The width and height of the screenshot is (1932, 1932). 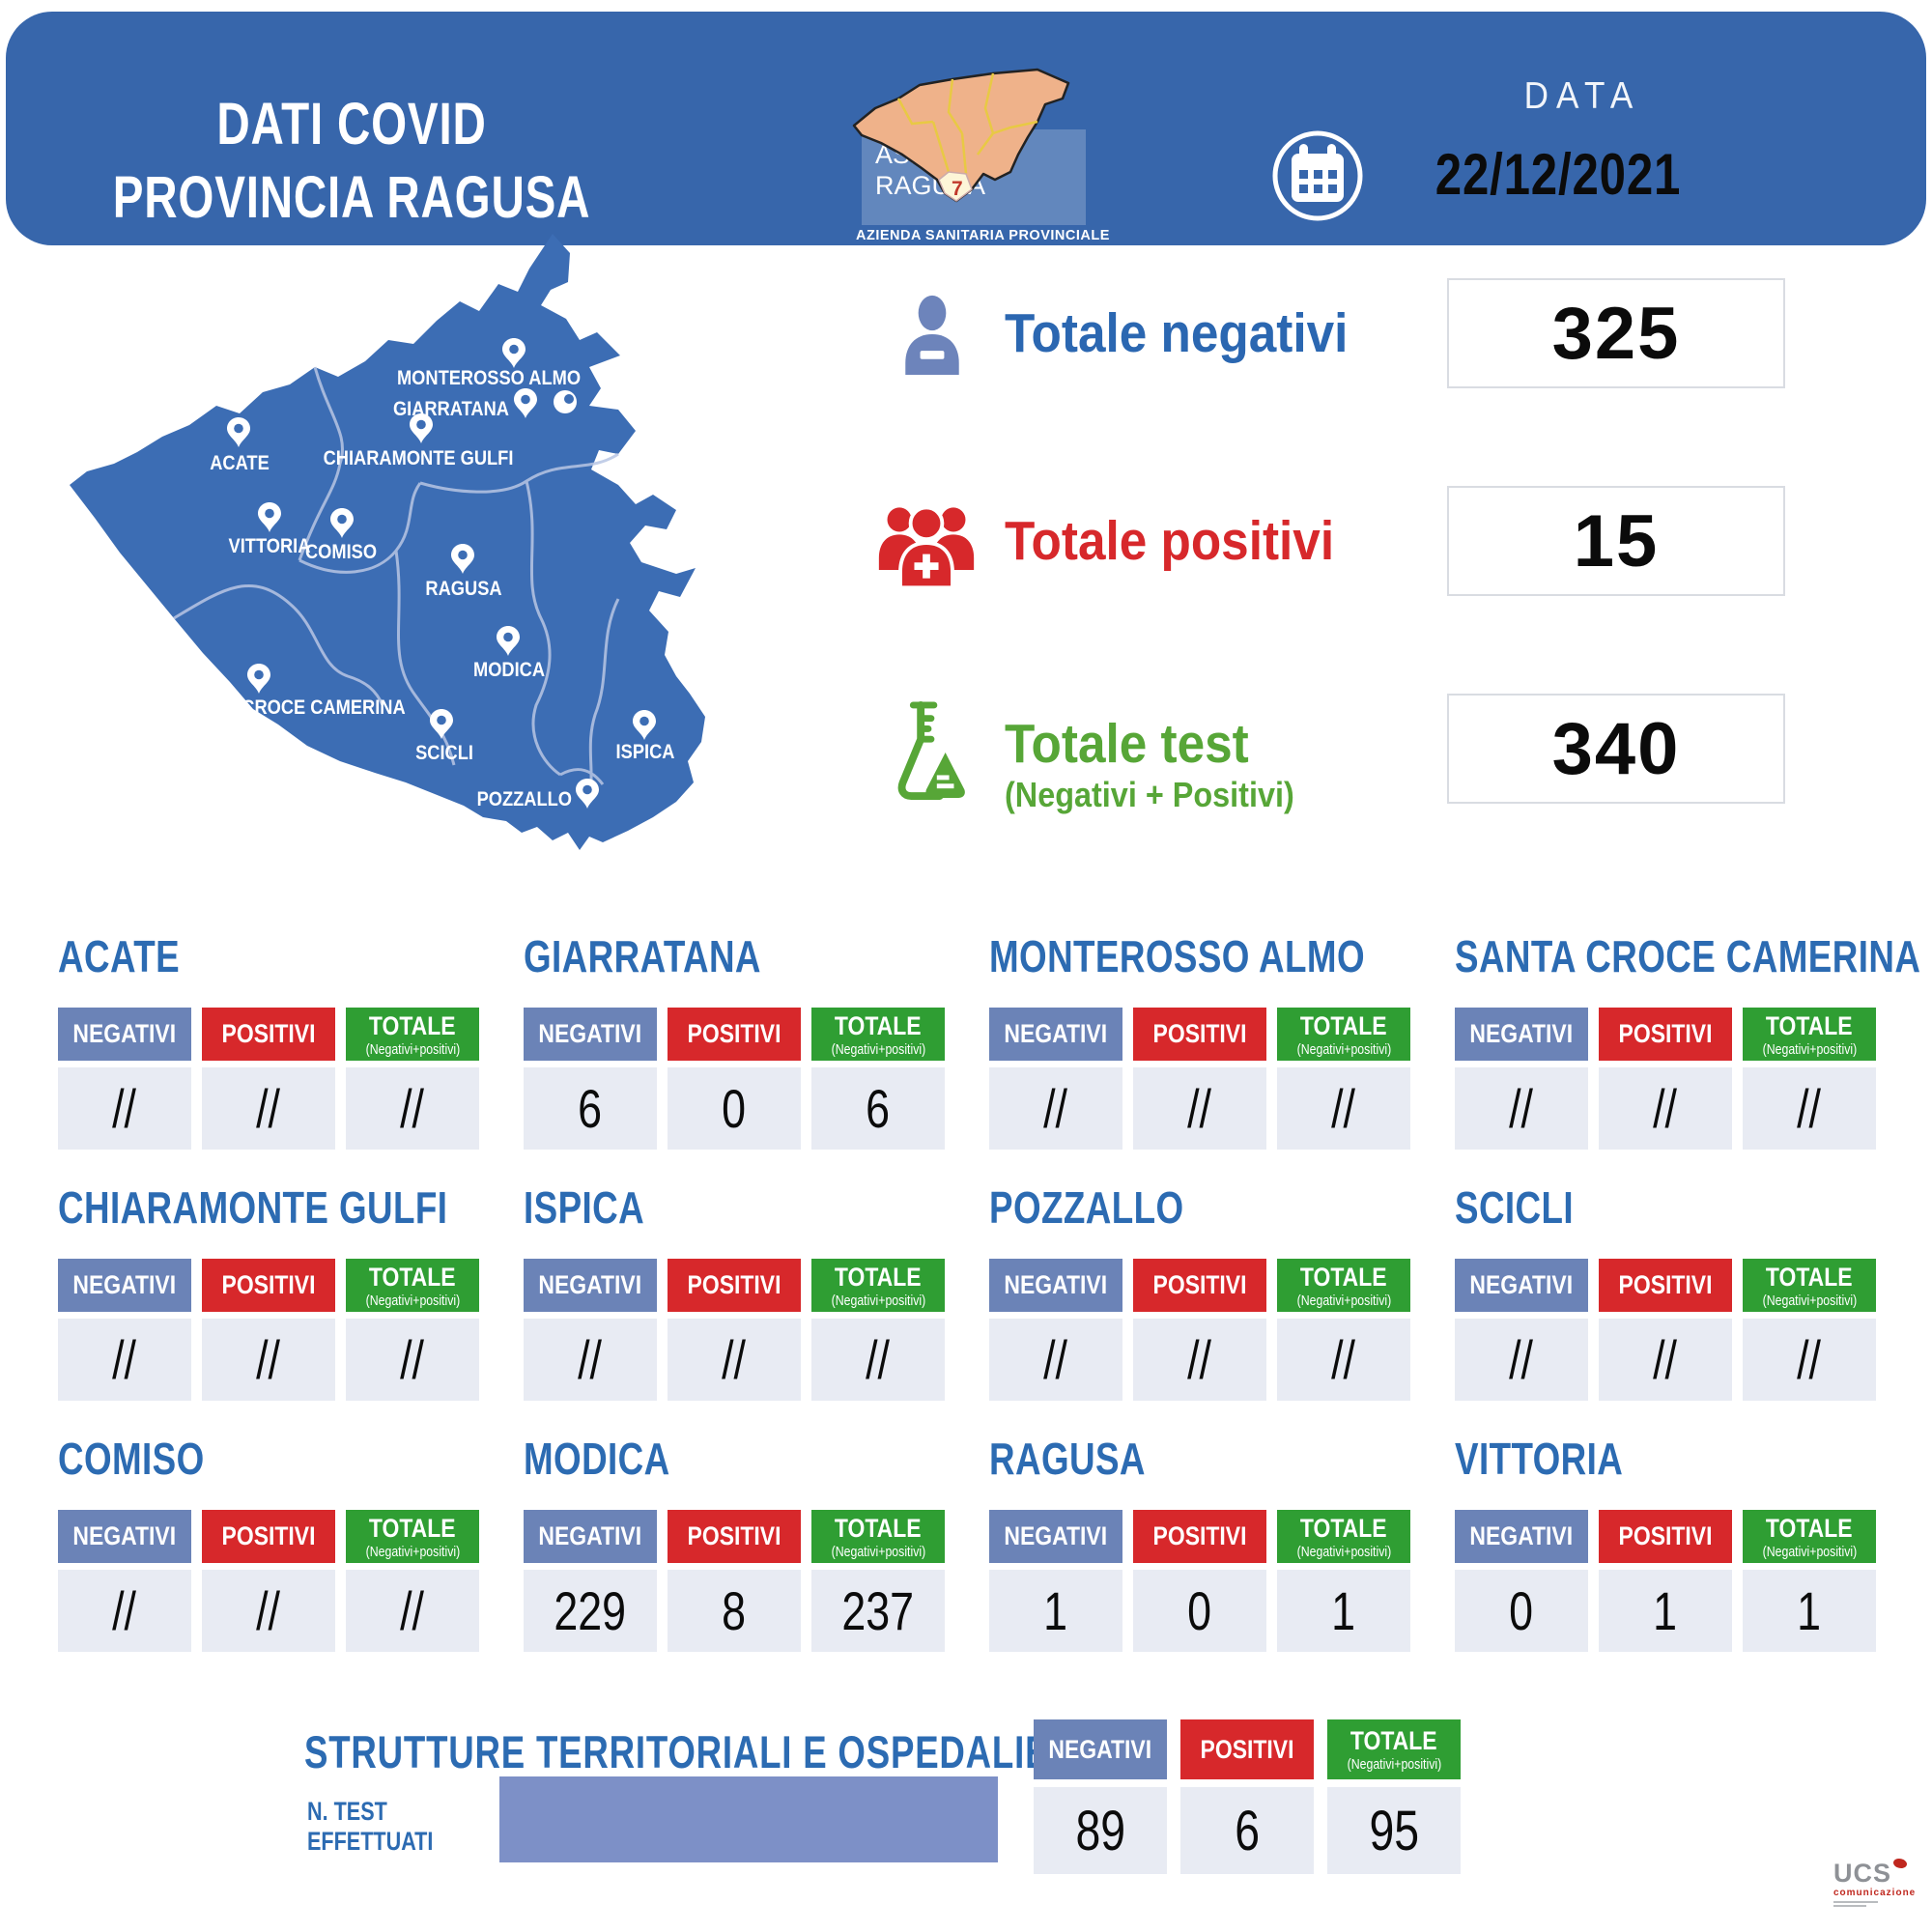 I want to click on pin-ragusa, so click(x=462, y=559).